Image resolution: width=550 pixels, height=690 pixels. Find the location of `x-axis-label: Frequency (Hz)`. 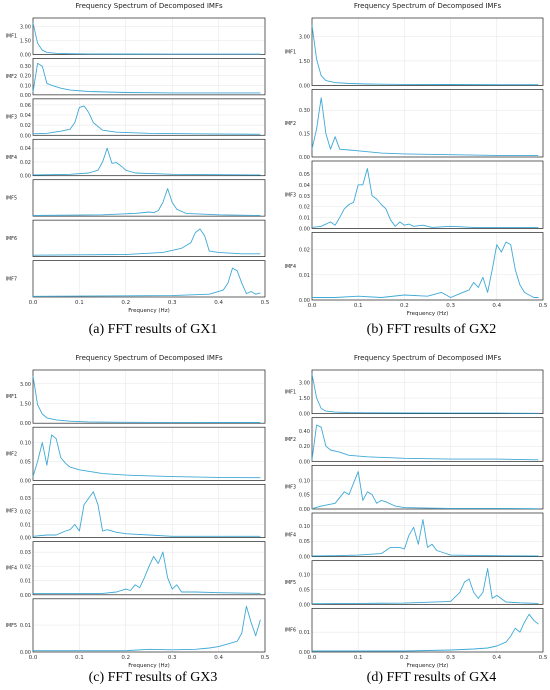

x-axis-label: Frequency (Hz) is located at coordinates (427, 666).